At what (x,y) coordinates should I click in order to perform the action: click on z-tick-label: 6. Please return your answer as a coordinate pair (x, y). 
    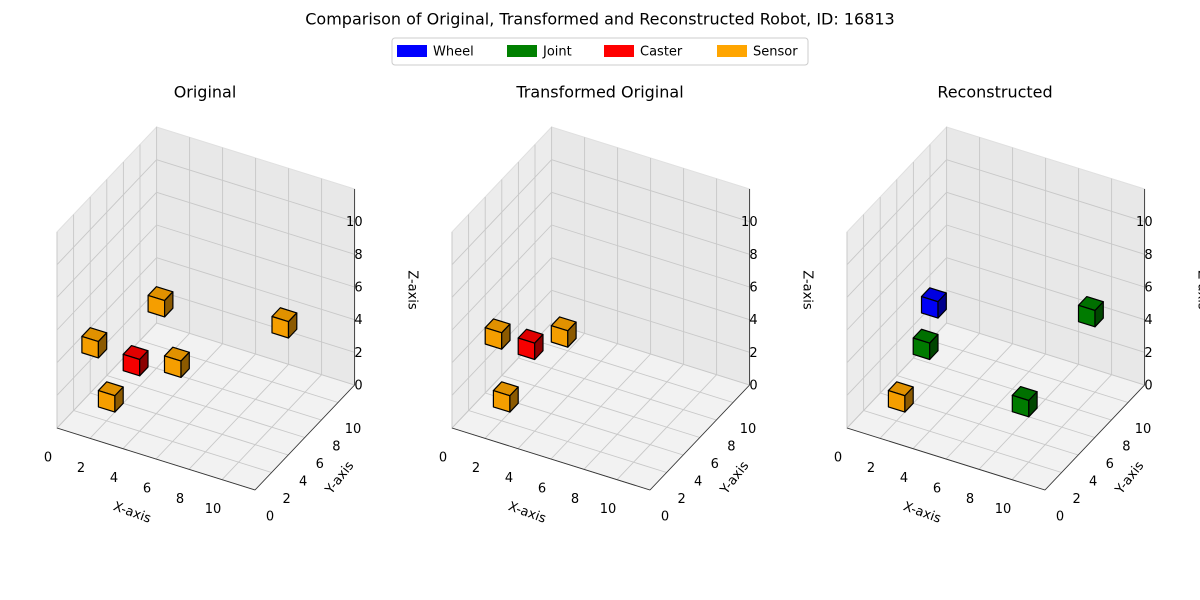
    Looking at the image, I should click on (358, 288).